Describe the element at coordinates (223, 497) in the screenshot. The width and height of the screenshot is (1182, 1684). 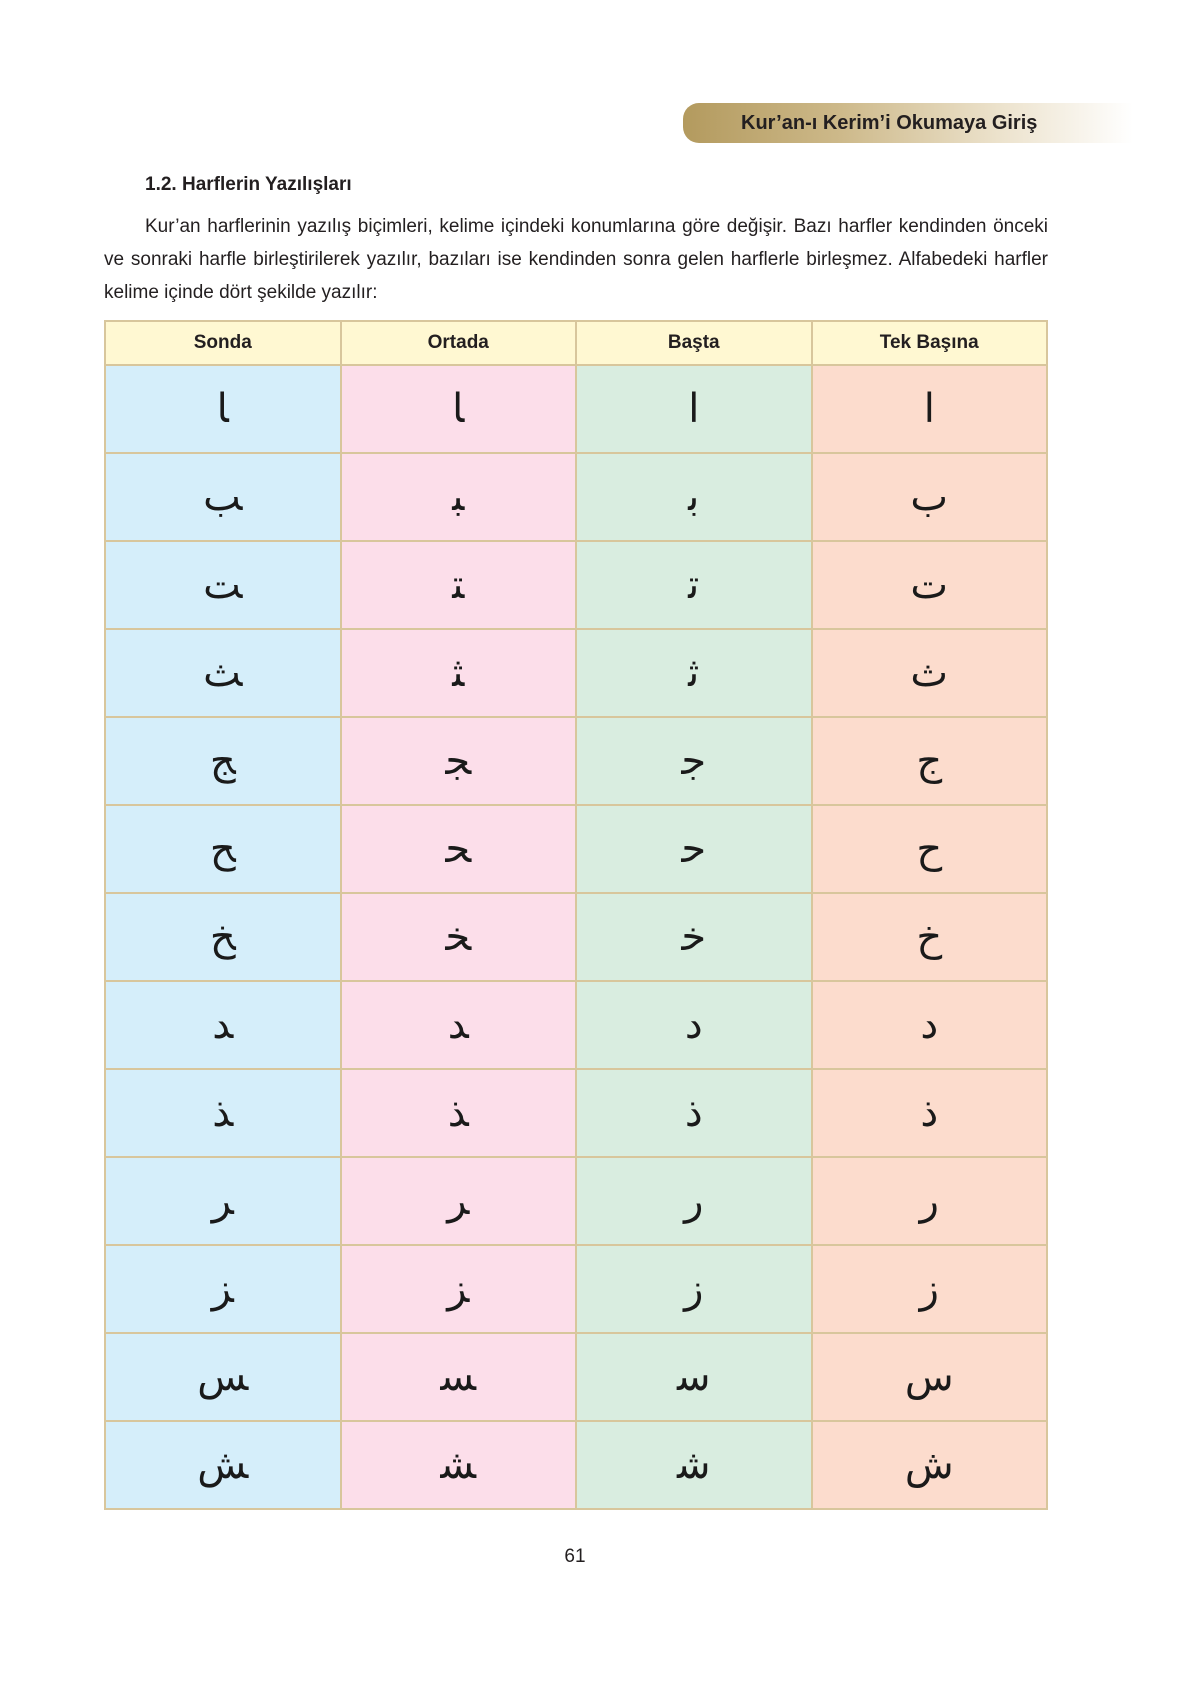
I see `letter-form-cell: ‍ب` at that location.